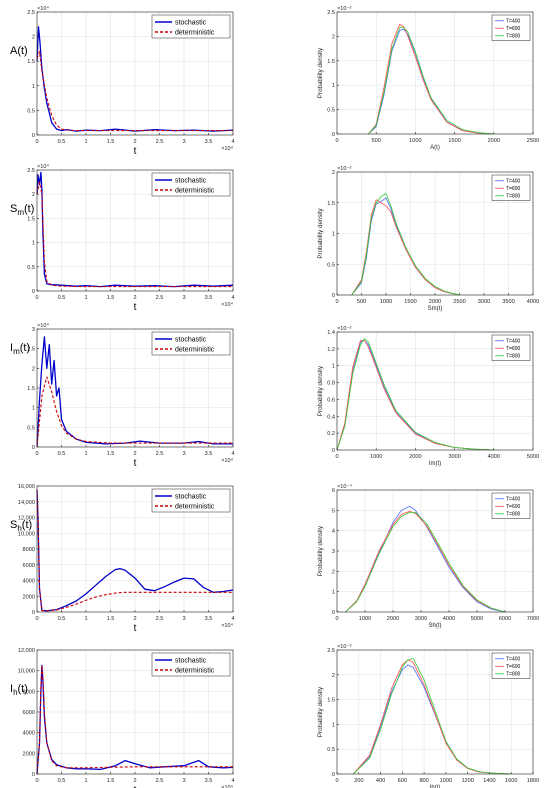  I want to click on y-tick-label: 3, so click(333, 552).